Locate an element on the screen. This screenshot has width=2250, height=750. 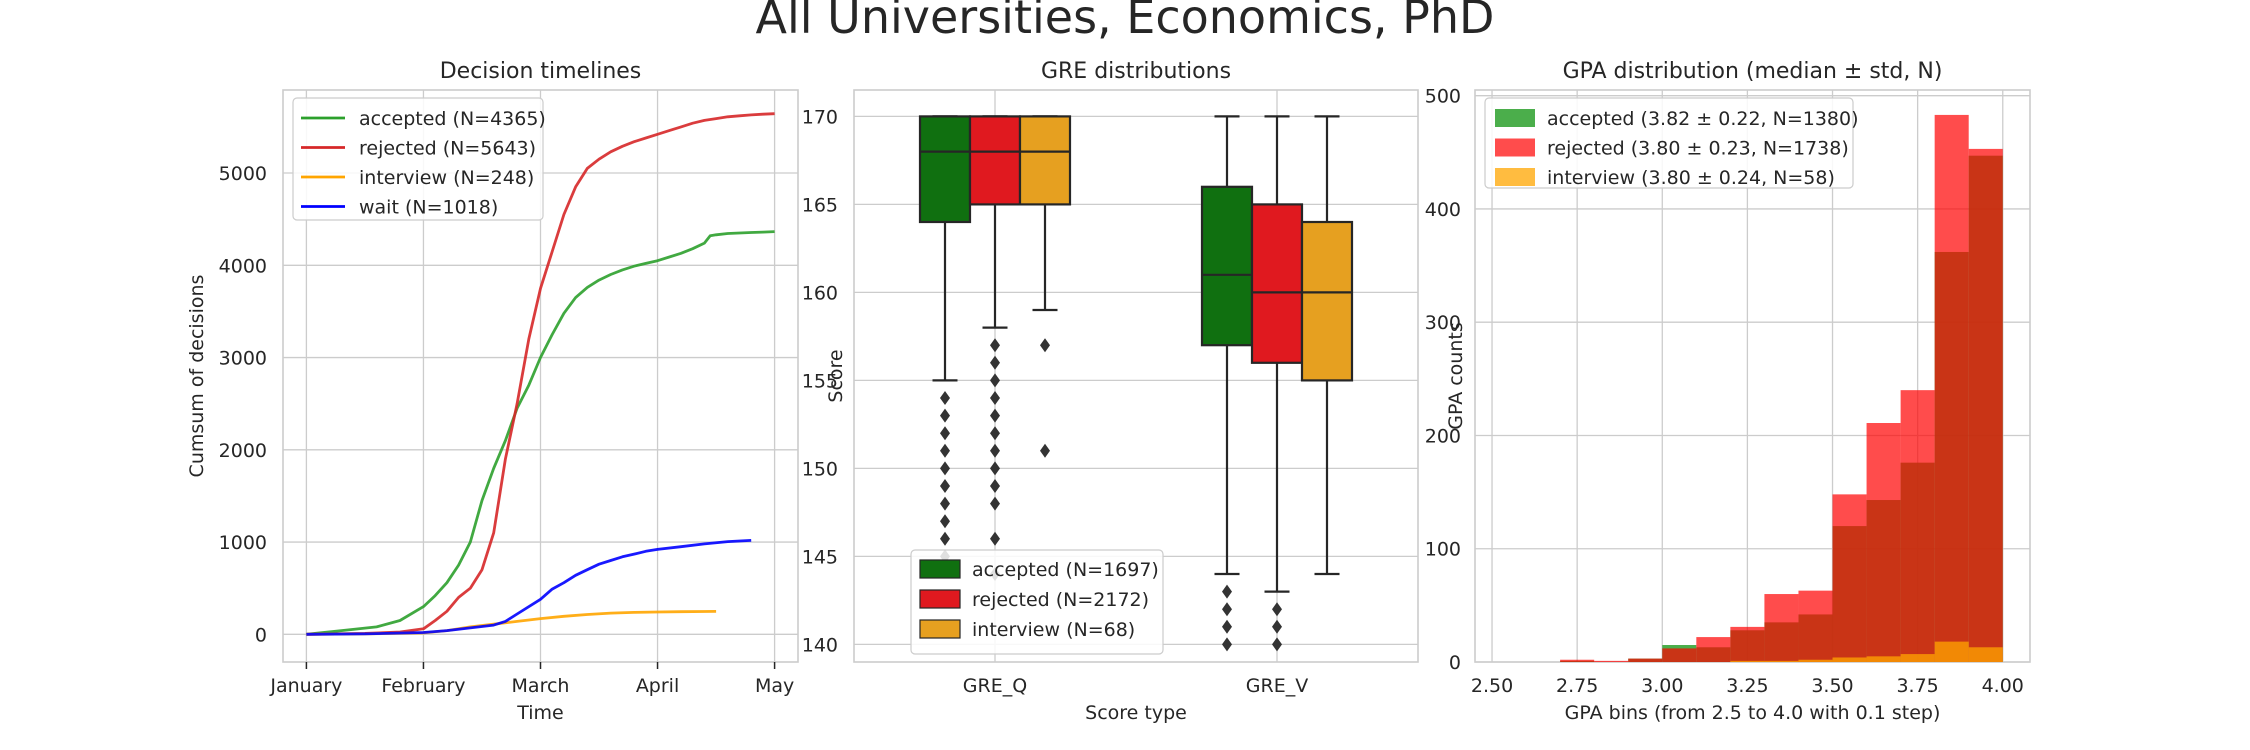
x-tick-label: 3.25 is located at coordinates (1747, 686).